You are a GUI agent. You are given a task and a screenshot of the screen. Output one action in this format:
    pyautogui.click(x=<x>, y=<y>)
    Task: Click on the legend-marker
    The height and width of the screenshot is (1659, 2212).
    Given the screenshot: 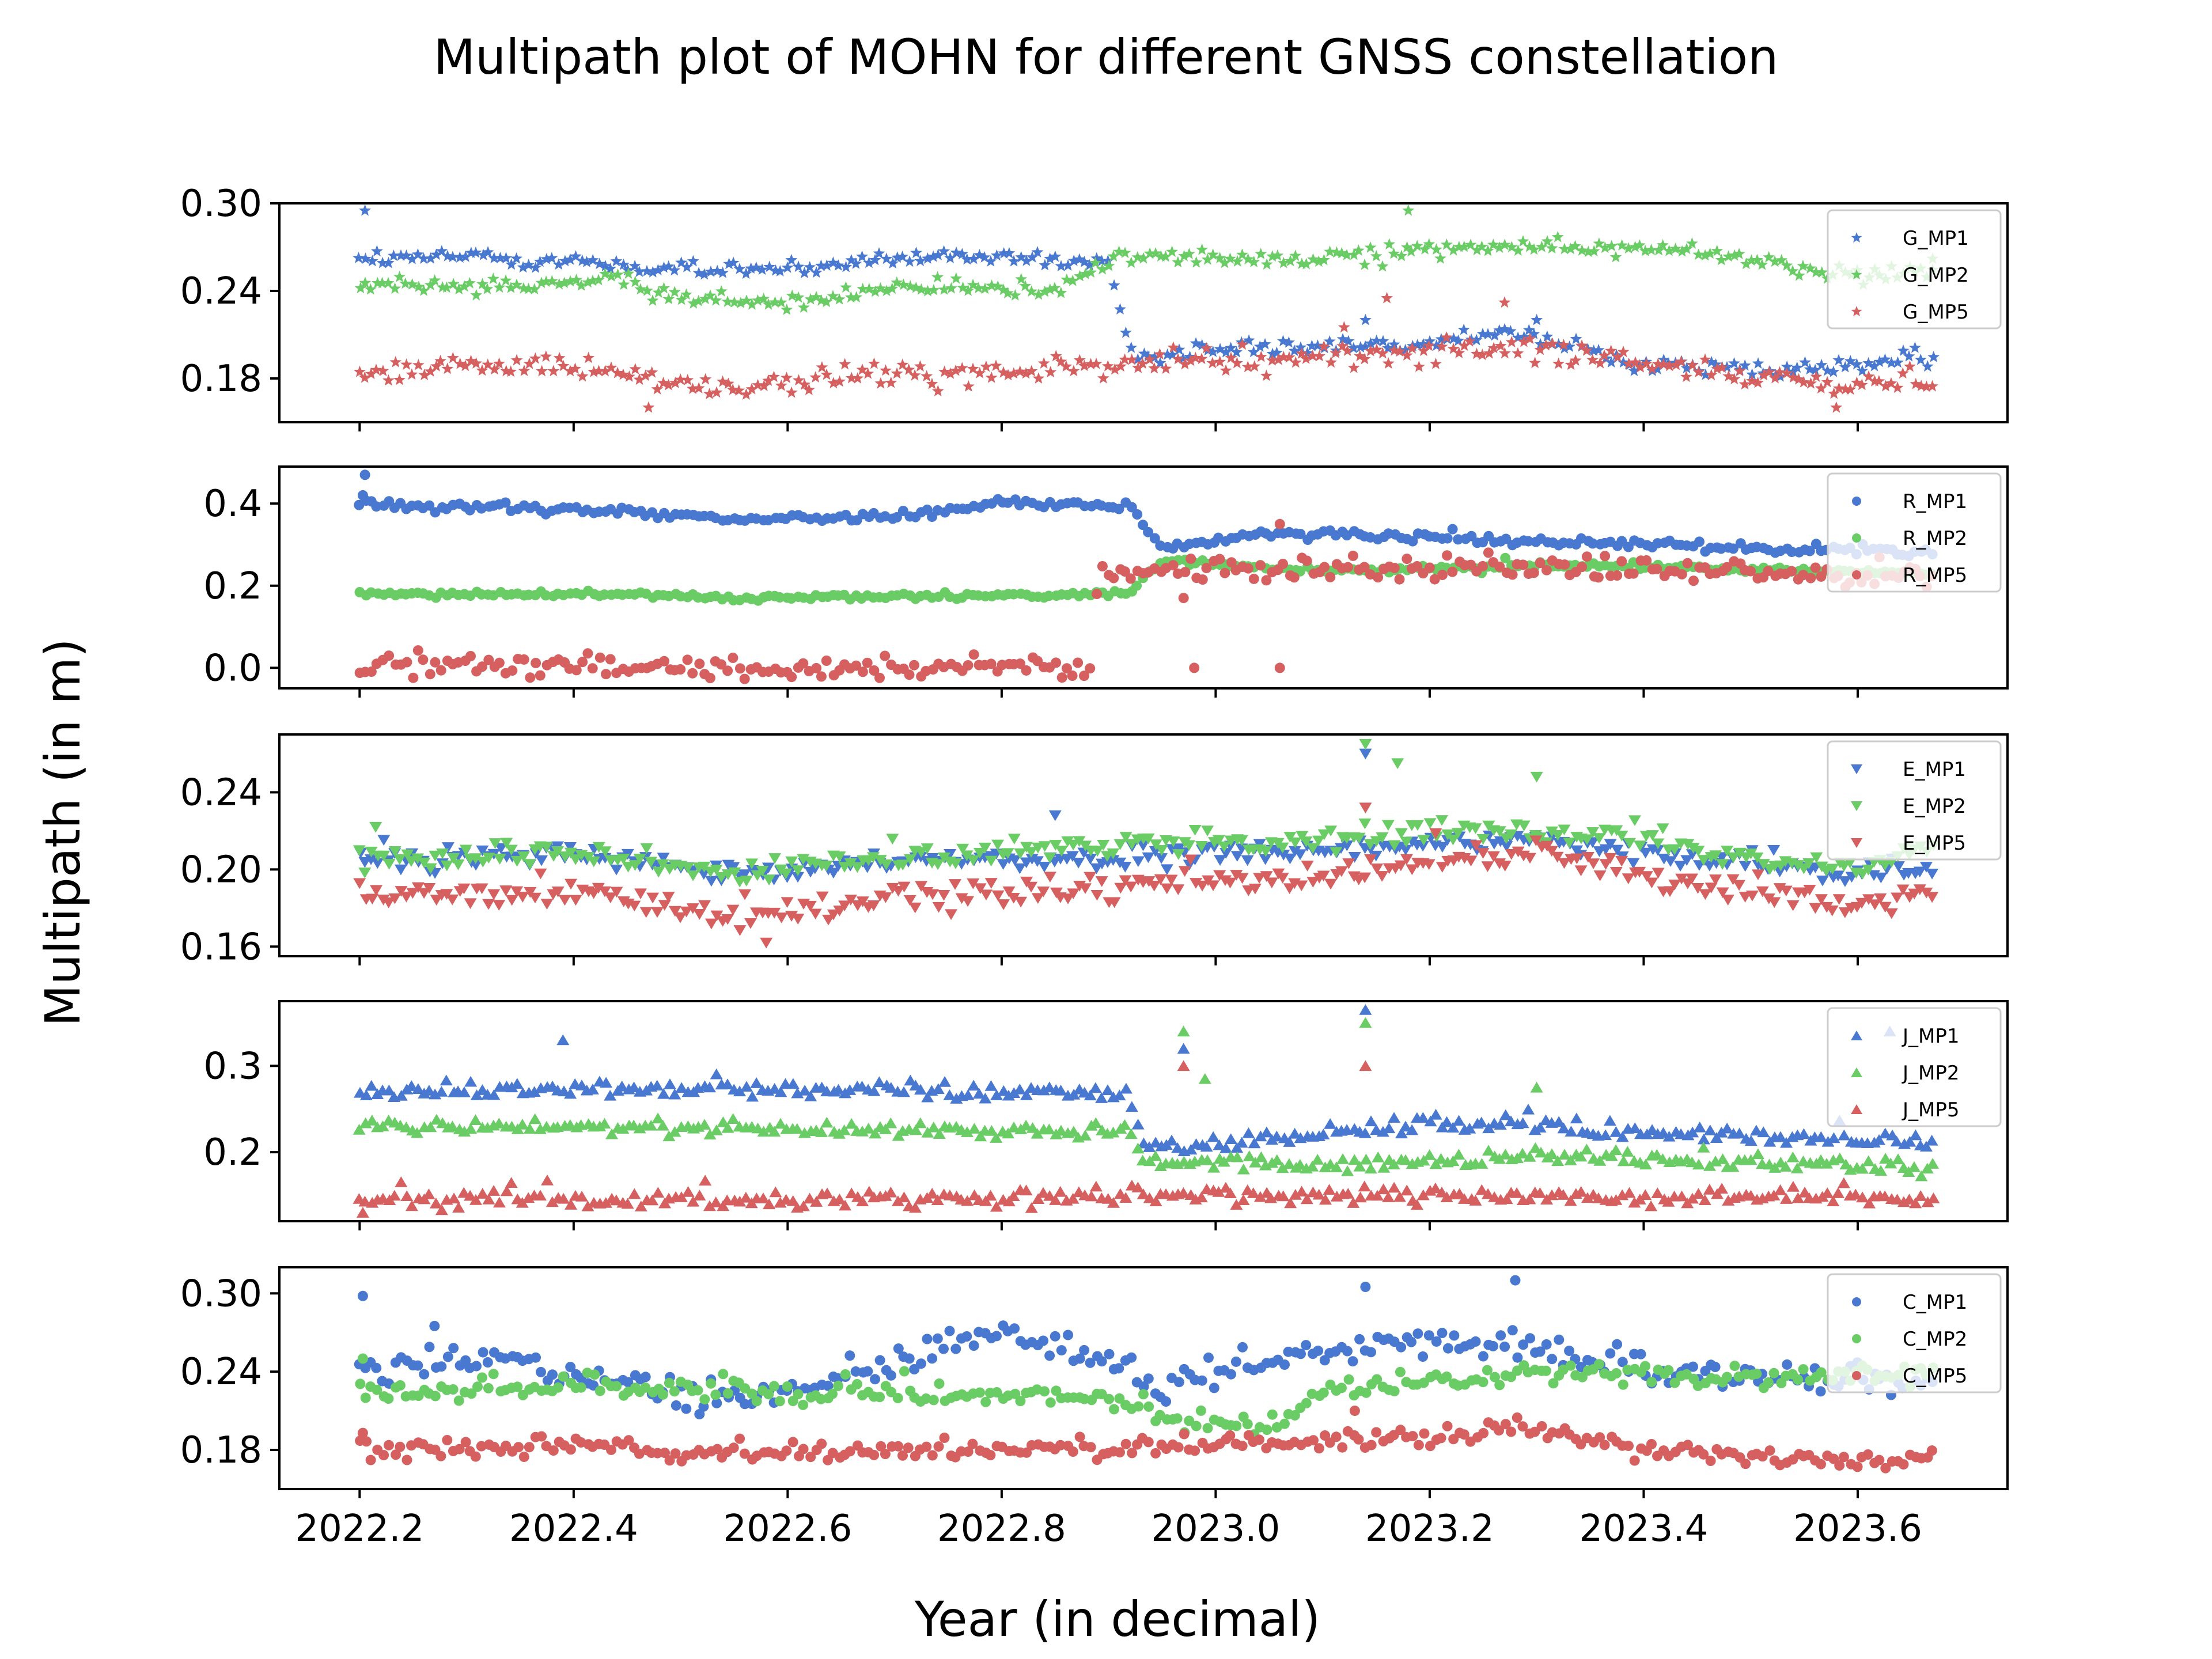 What is the action you would take?
    pyautogui.click(x=1856, y=574)
    